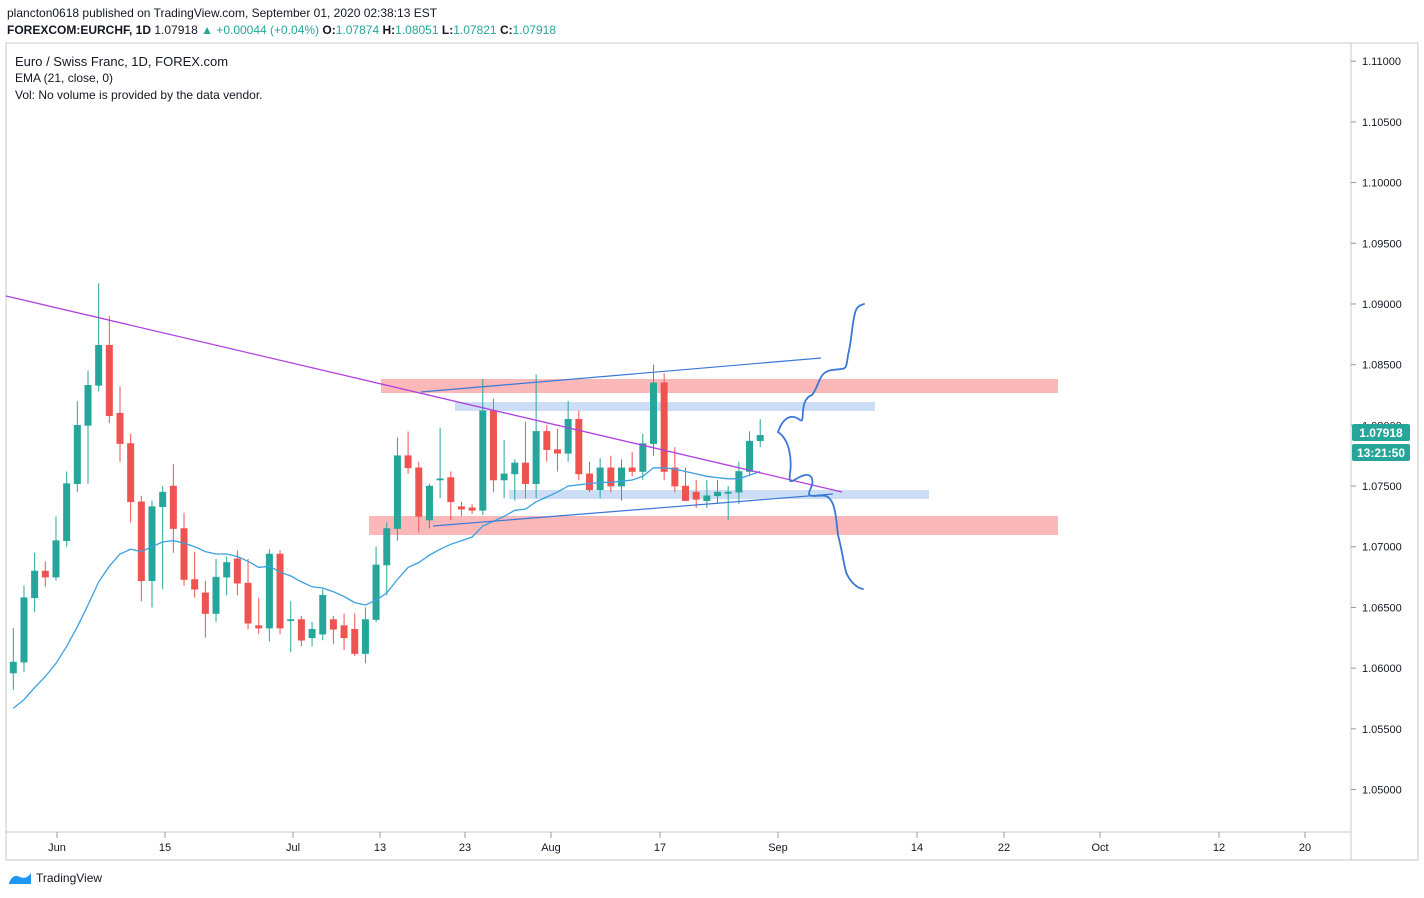 This screenshot has height=898, width=1424. What do you see at coordinates (55, 878) in the screenshot?
I see `footer-brand: TradingView` at bounding box center [55, 878].